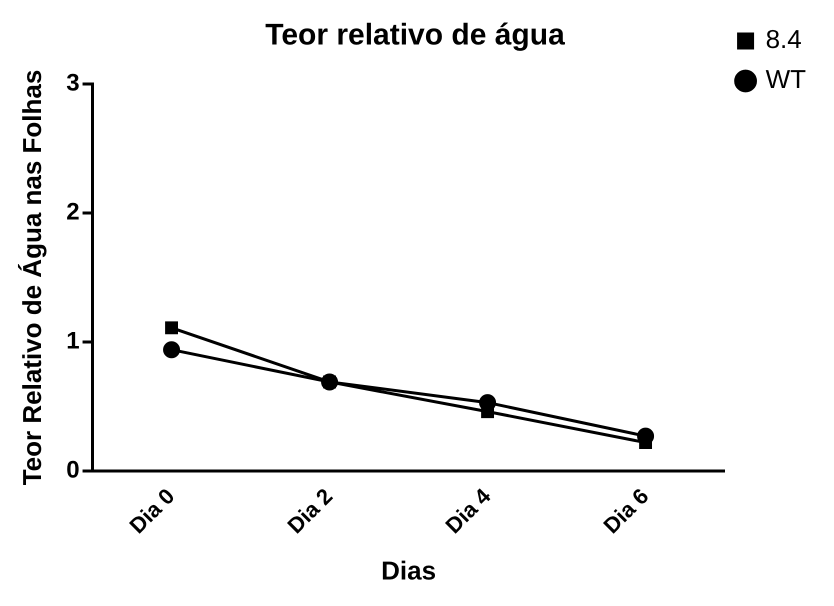  I want to click on y-tick-label: 2, so click(73, 212).